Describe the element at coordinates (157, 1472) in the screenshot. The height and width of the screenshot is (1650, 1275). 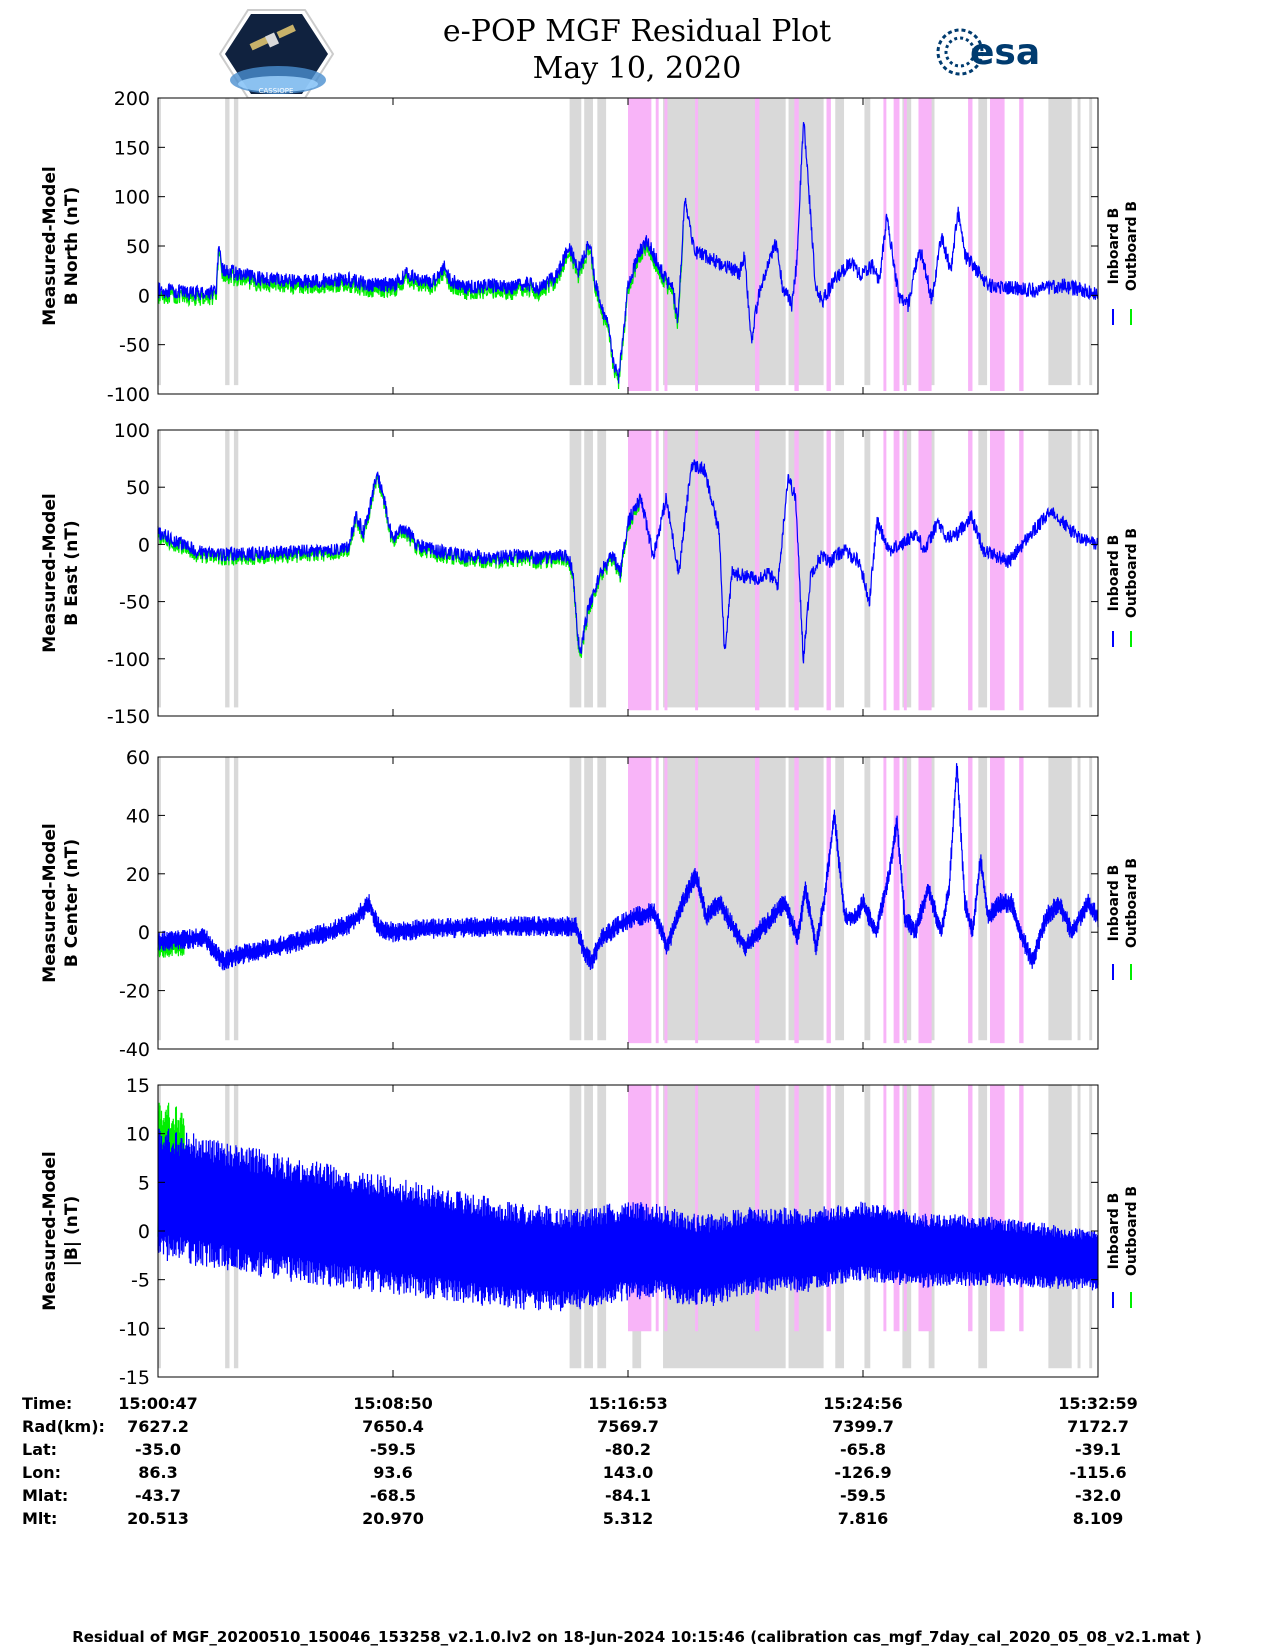
I see `info-cell: 86.3` at that location.